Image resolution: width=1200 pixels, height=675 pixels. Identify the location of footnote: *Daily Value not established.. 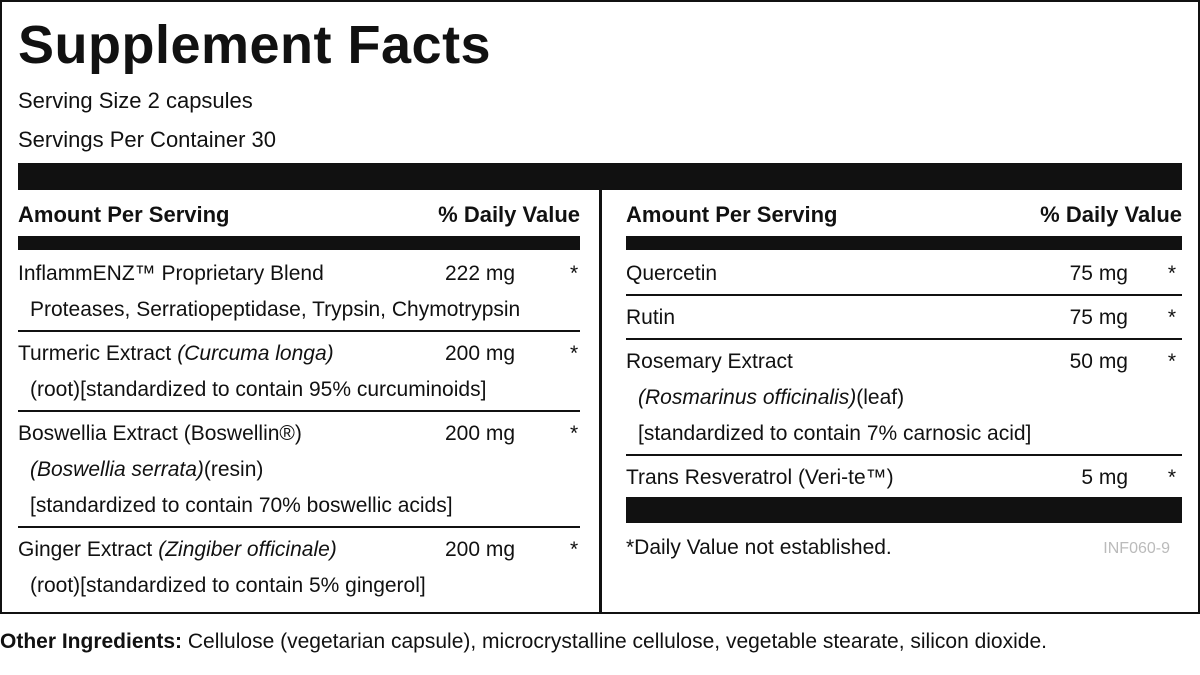
(759, 547).